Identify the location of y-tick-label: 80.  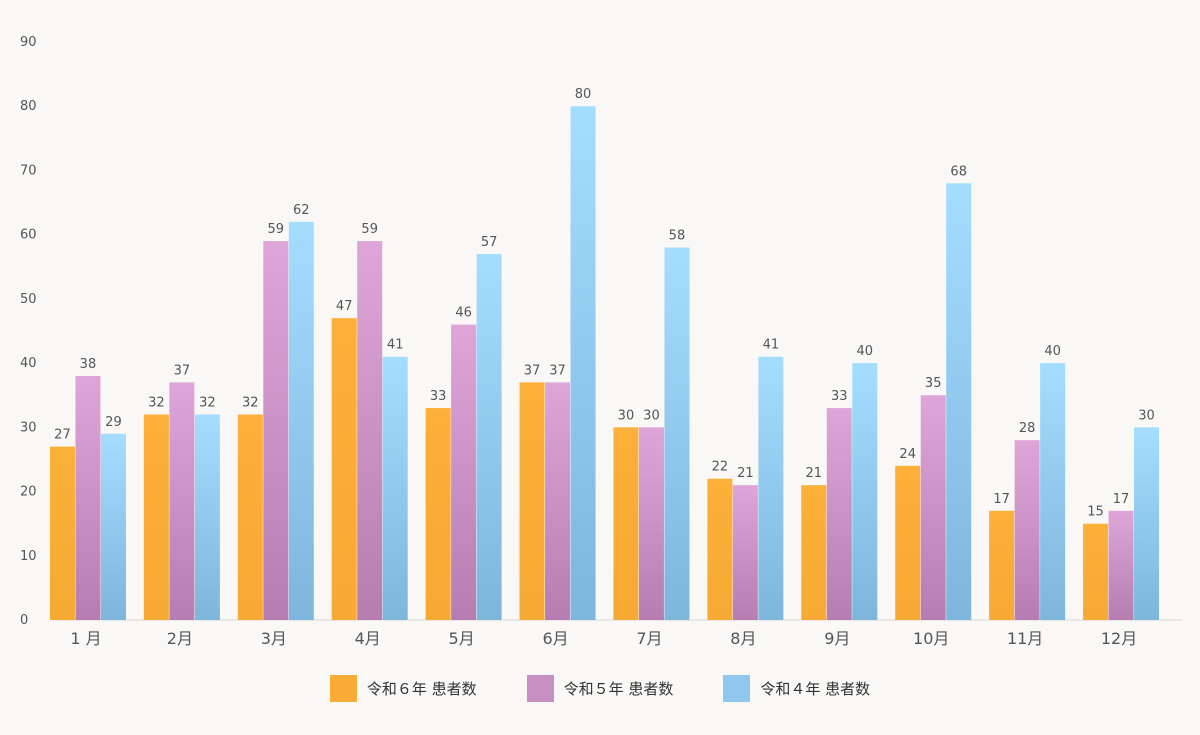
(28, 106).